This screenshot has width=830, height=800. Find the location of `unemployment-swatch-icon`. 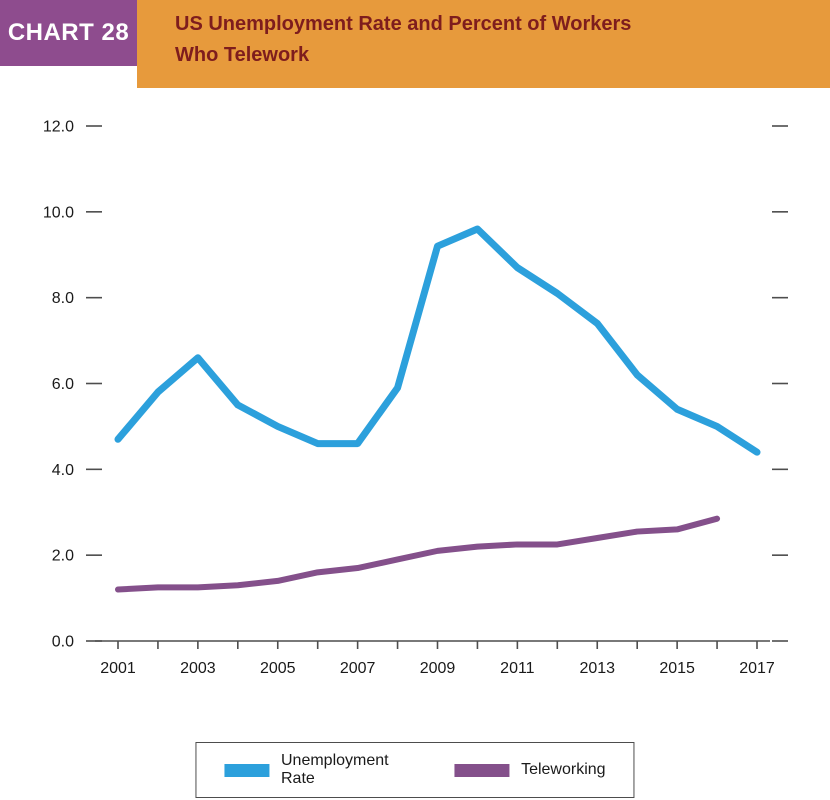

unemployment-swatch-icon is located at coordinates (246, 770).